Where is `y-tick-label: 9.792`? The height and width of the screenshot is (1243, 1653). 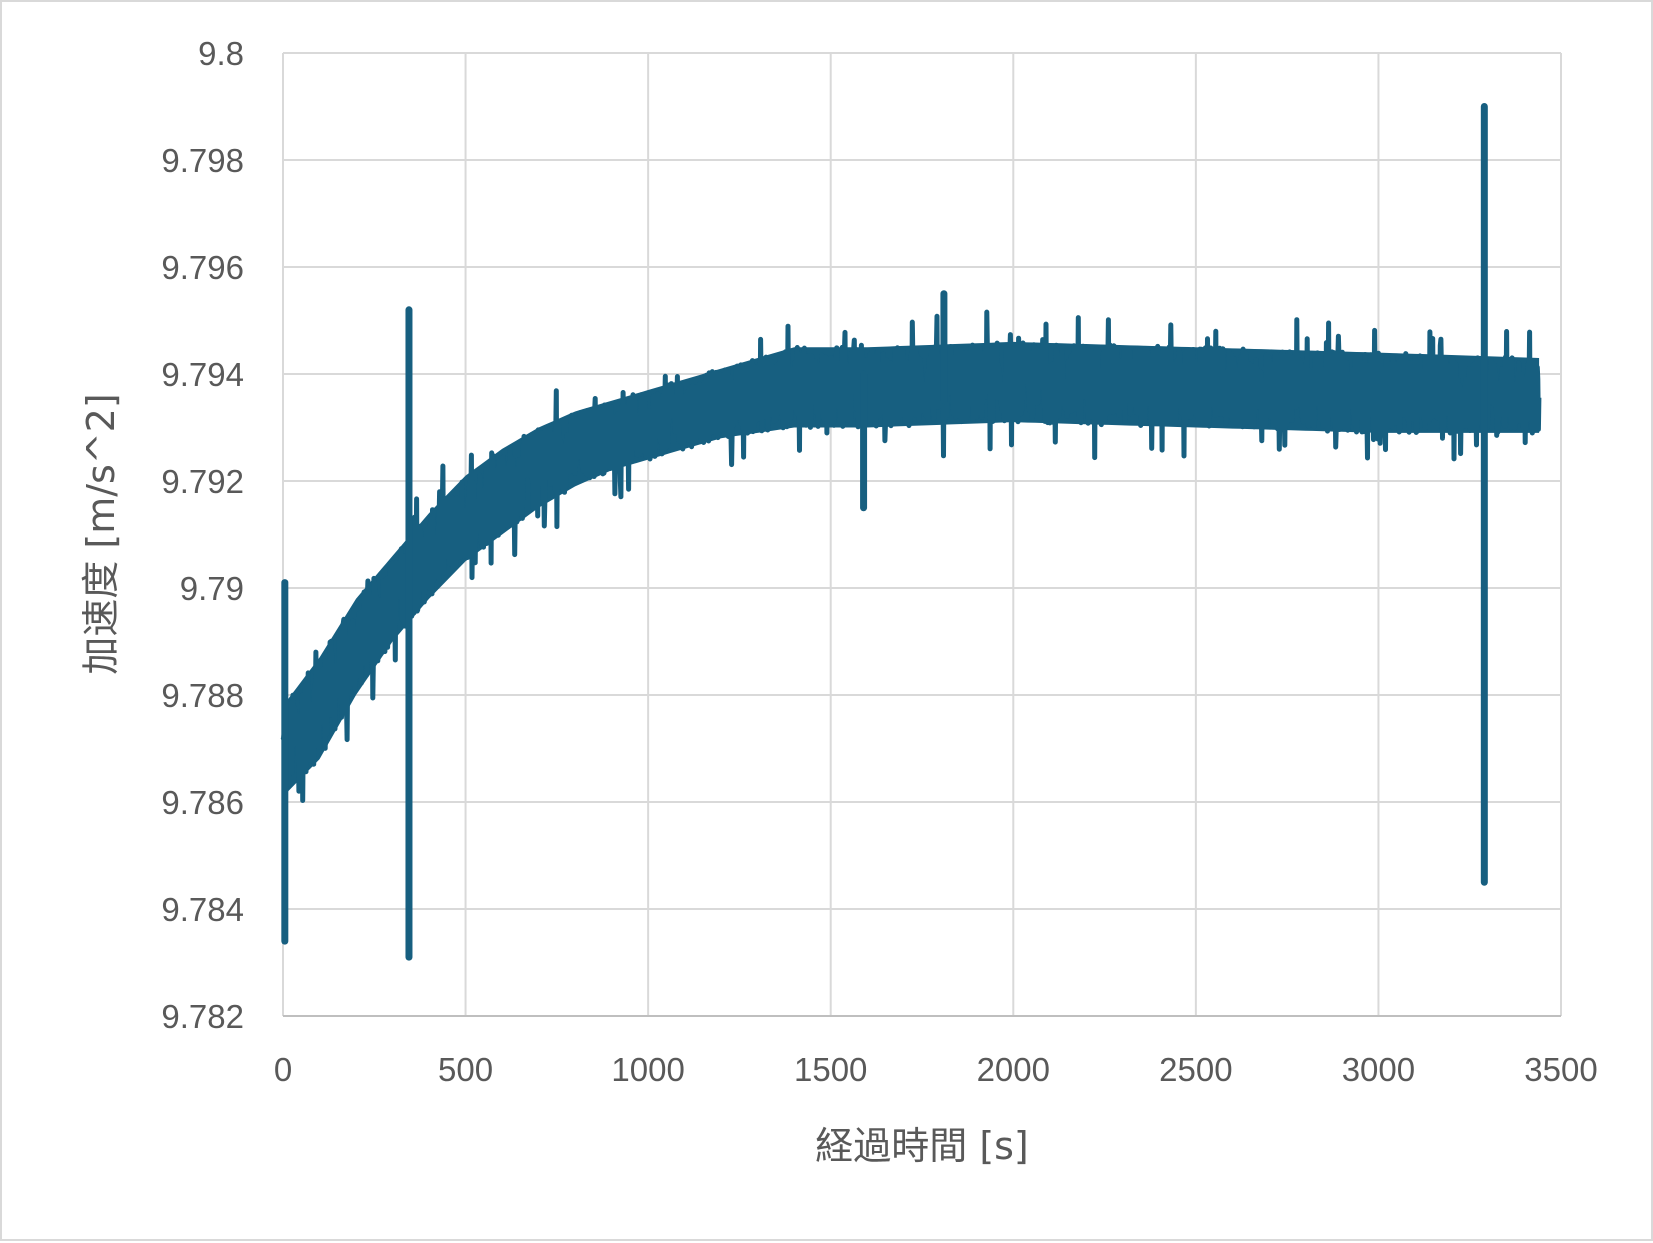 y-tick-label: 9.792 is located at coordinates (202, 481).